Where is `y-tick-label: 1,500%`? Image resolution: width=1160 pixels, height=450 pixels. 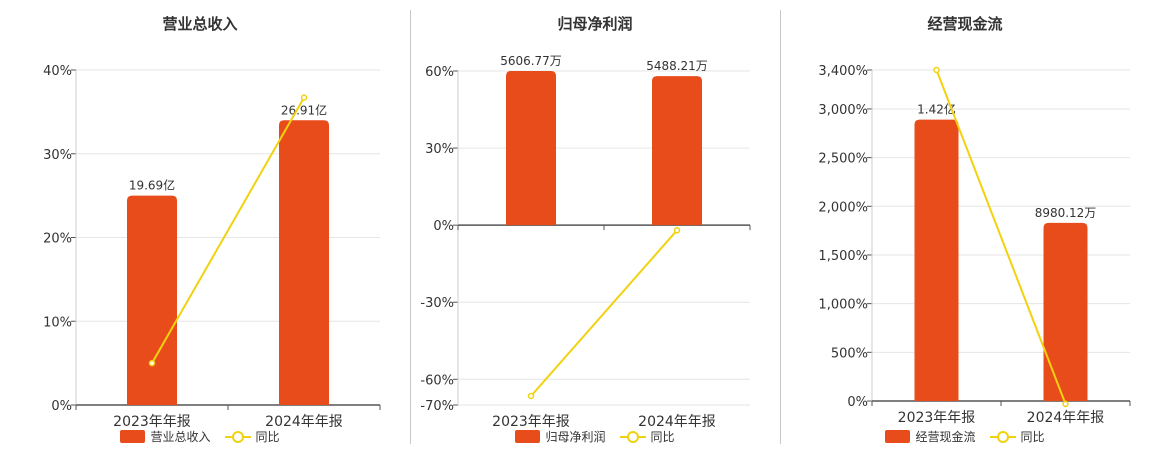 y-tick-label: 1,500% is located at coordinates (843, 256).